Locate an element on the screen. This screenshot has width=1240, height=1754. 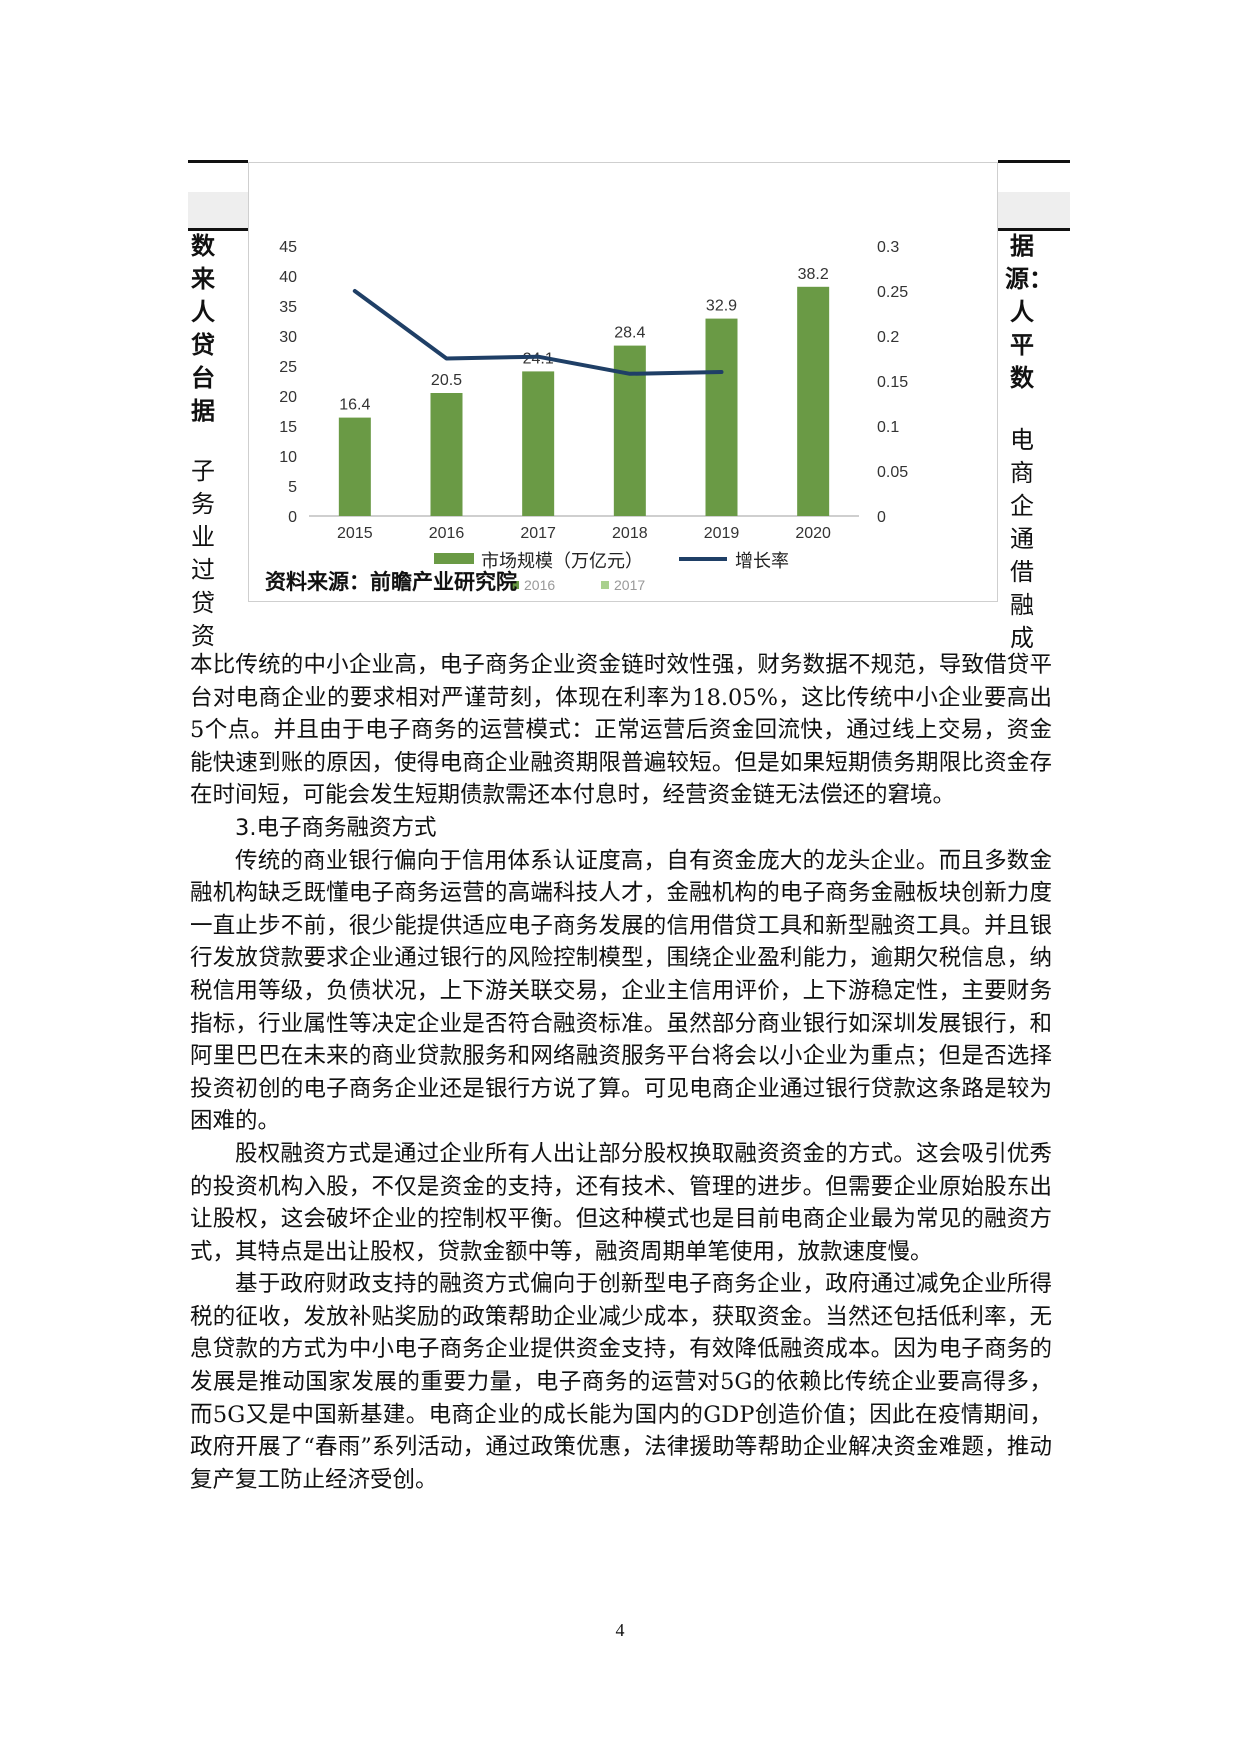
x-tick-label: 2019 is located at coordinates (722, 533).